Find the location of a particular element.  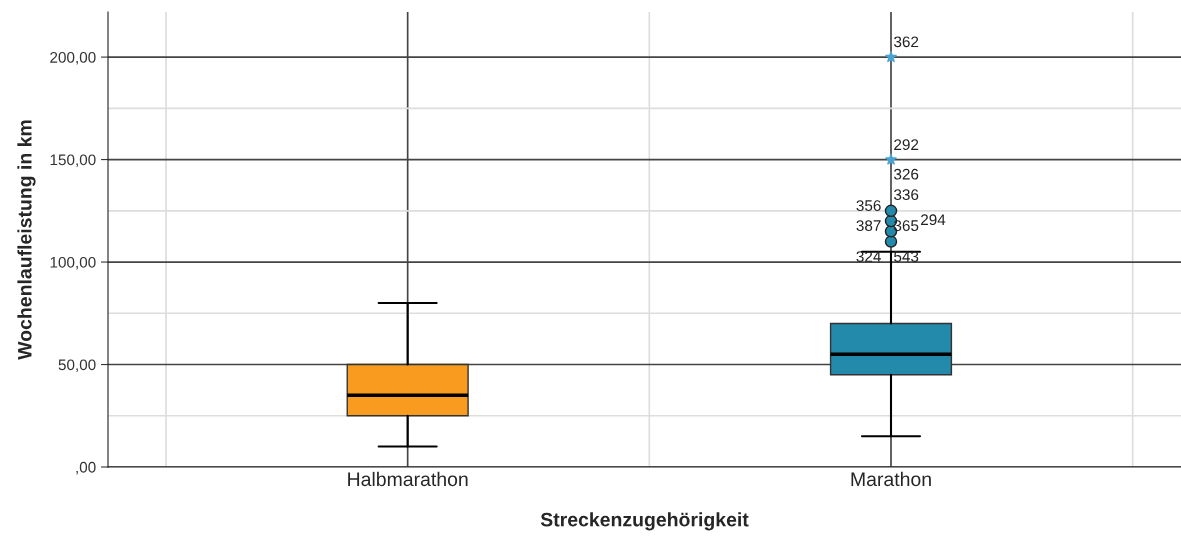

annotation: 326 is located at coordinates (906, 174).